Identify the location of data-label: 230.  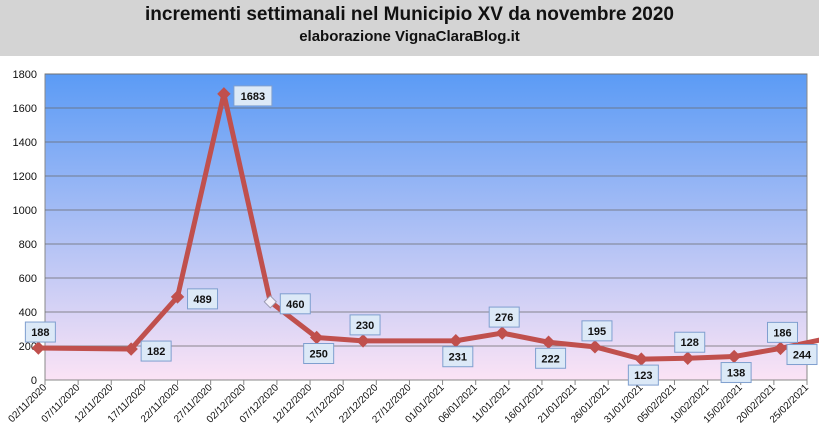
(365, 325).